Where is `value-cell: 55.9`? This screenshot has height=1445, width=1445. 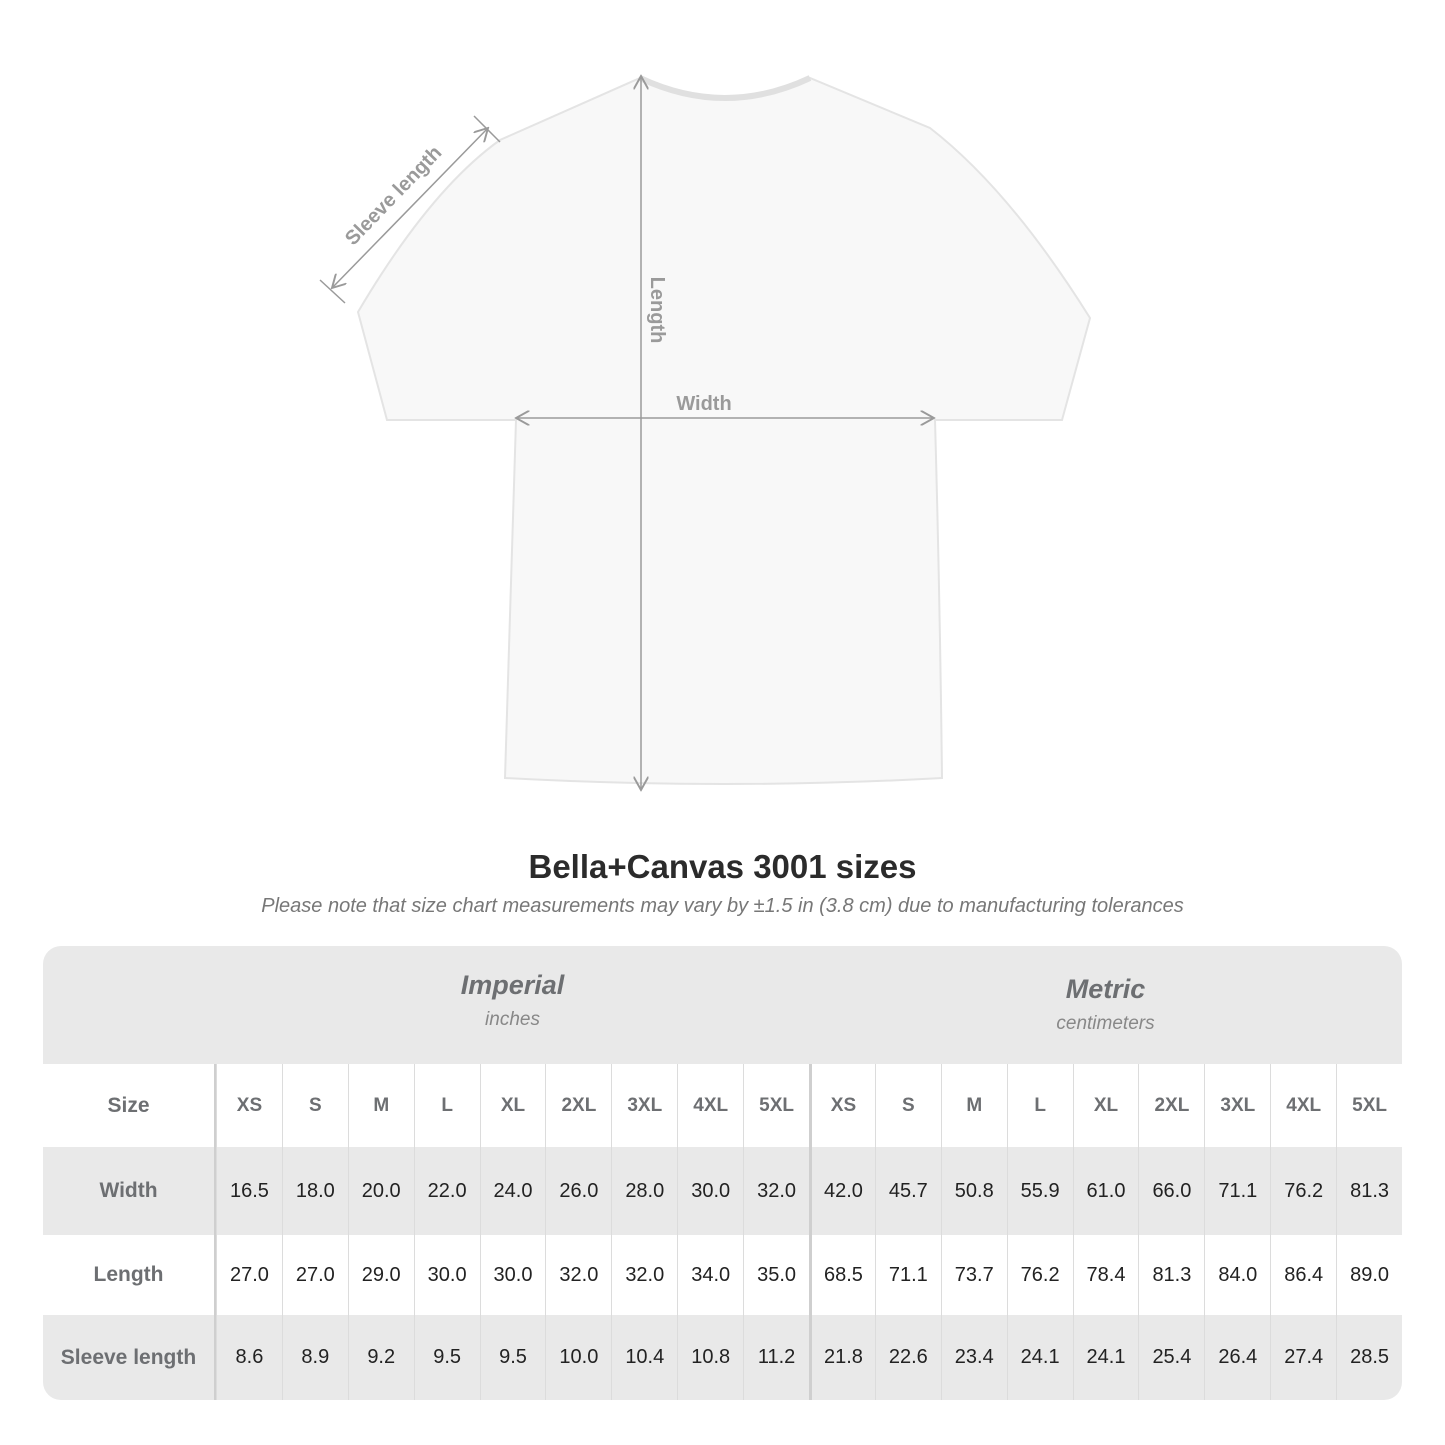
value-cell: 55.9 is located at coordinates (1039, 1191).